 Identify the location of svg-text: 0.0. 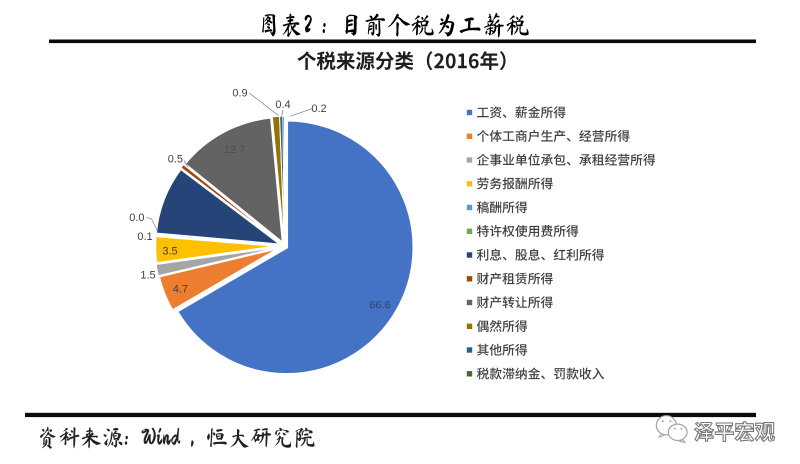
(136, 218).